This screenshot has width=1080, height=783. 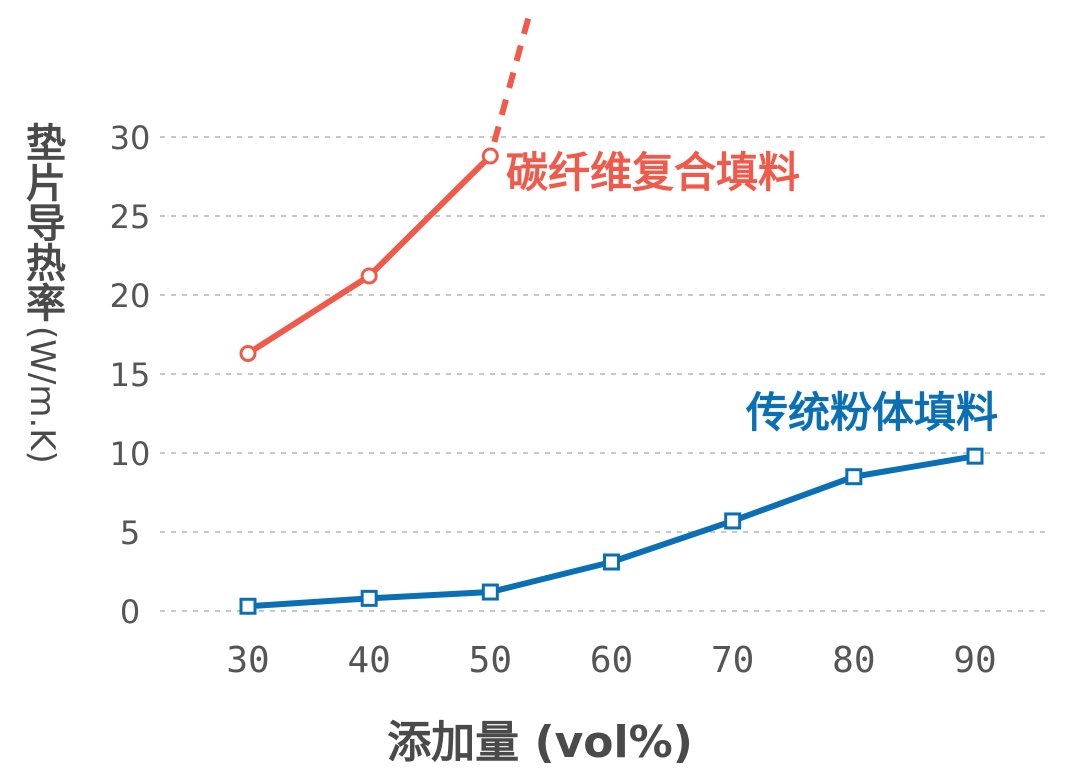 I want to click on y-tick-label: 30, so click(x=130, y=138).